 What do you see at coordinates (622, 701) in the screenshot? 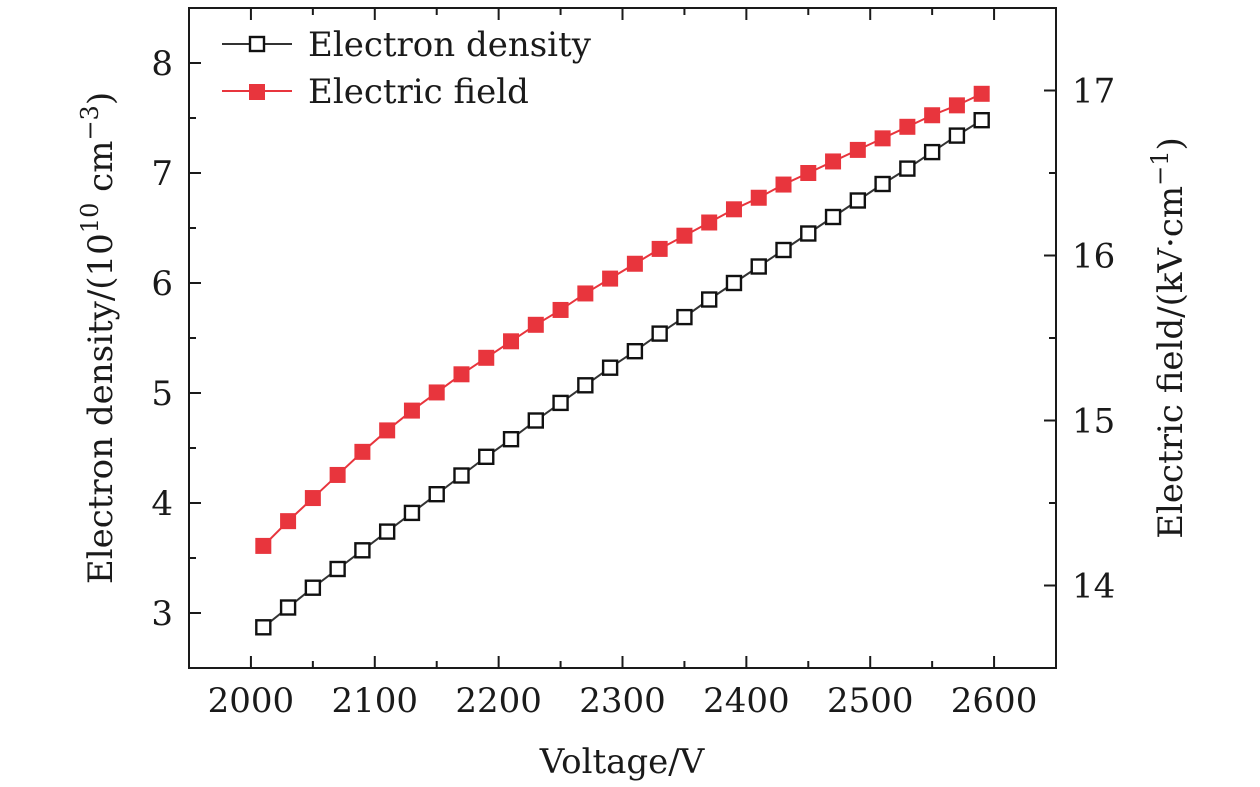
I see `x-tick-label: 2300` at bounding box center [622, 701].